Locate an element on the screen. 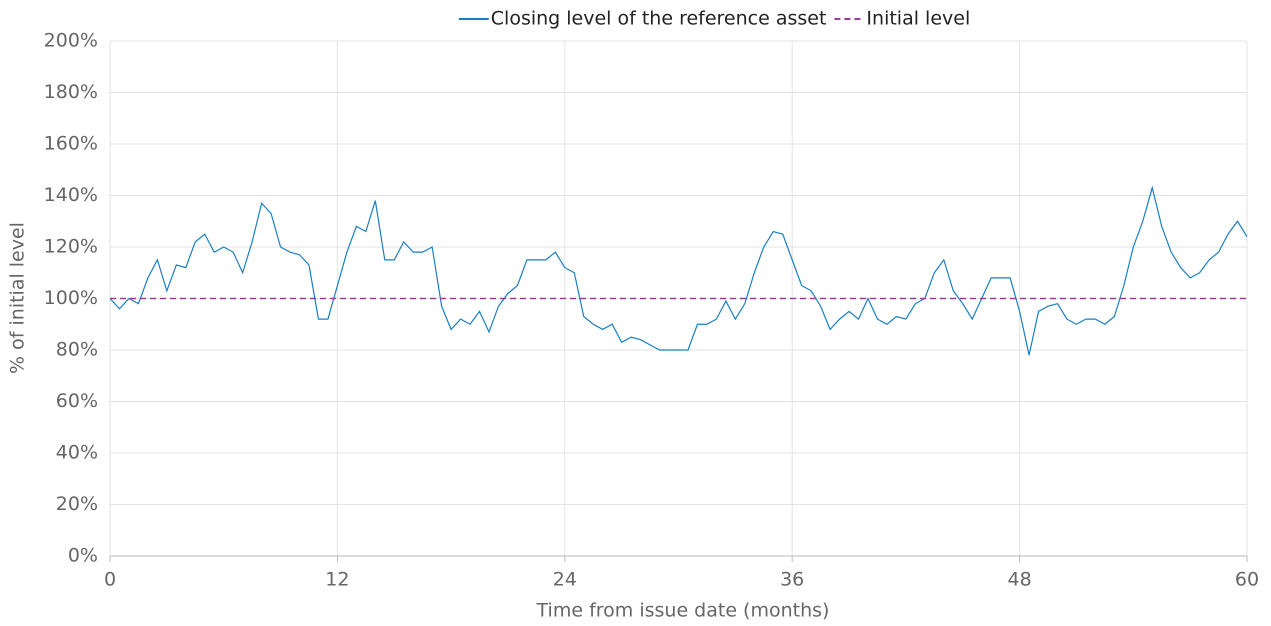  x-axis-label: Time from issue date (months) is located at coordinates (683, 611).